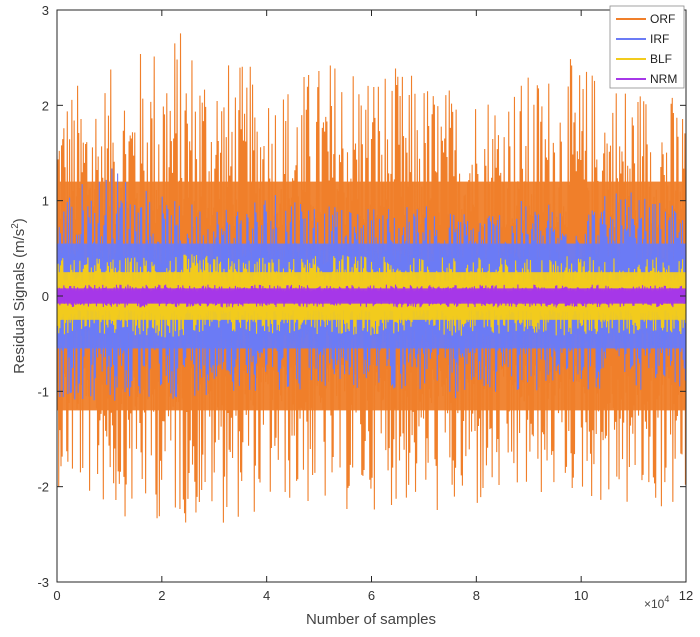  What do you see at coordinates (43, 487) in the screenshot?
I see `y-tick-label: -2` at bounding box center [43, 487].